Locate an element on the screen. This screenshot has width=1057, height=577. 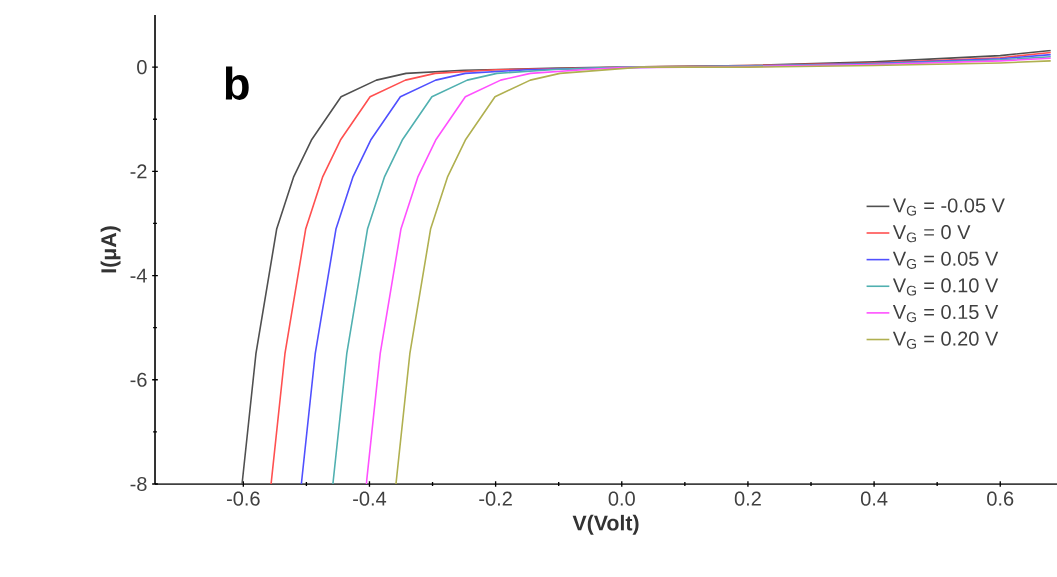
y-tick-label: -4 is located at coordinates (138, 275).